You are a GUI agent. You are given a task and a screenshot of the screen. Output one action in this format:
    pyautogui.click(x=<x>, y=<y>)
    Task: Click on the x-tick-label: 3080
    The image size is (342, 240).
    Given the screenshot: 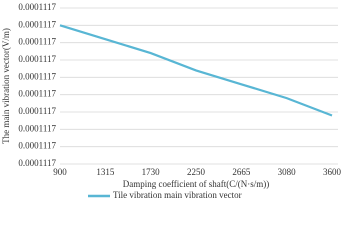 What is the action you would take?
    pyautogui.click(x=287, y=172)
    